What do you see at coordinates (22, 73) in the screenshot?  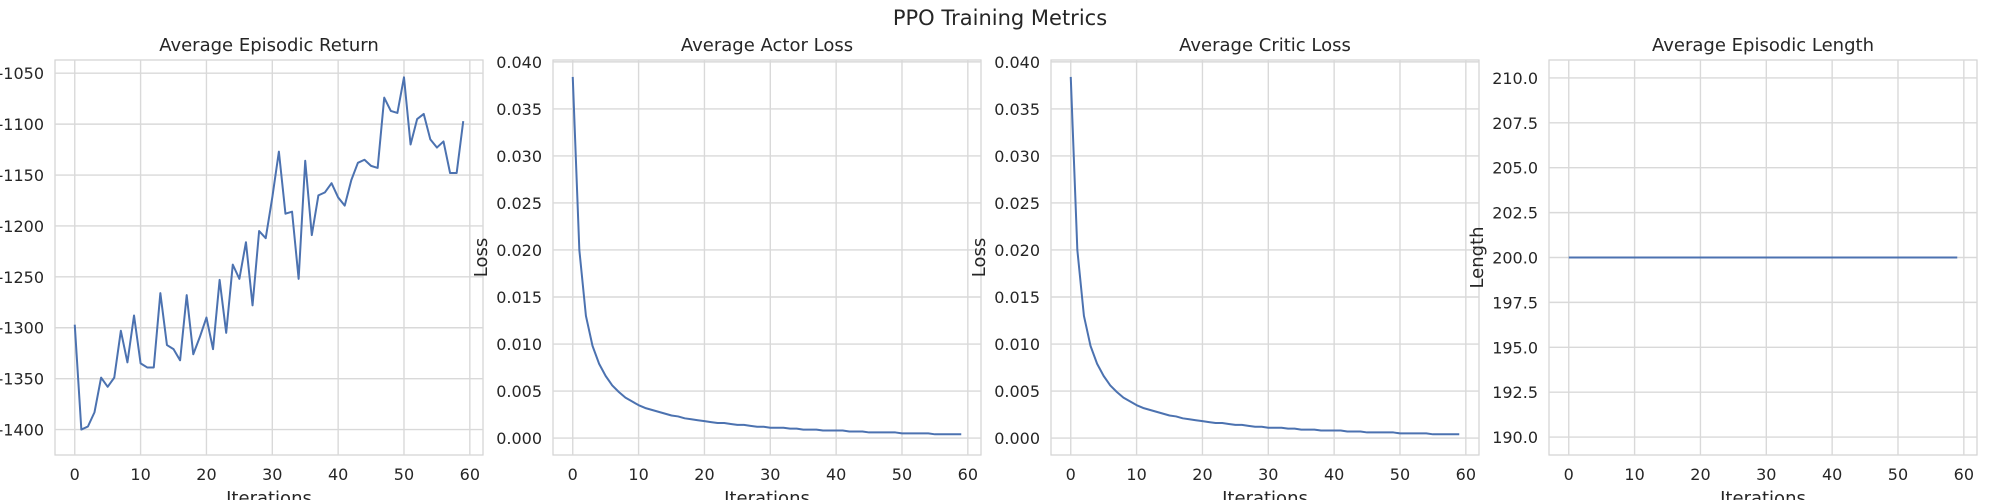 I see `y-tick-label: -1050` at bounding box center [22, 73].